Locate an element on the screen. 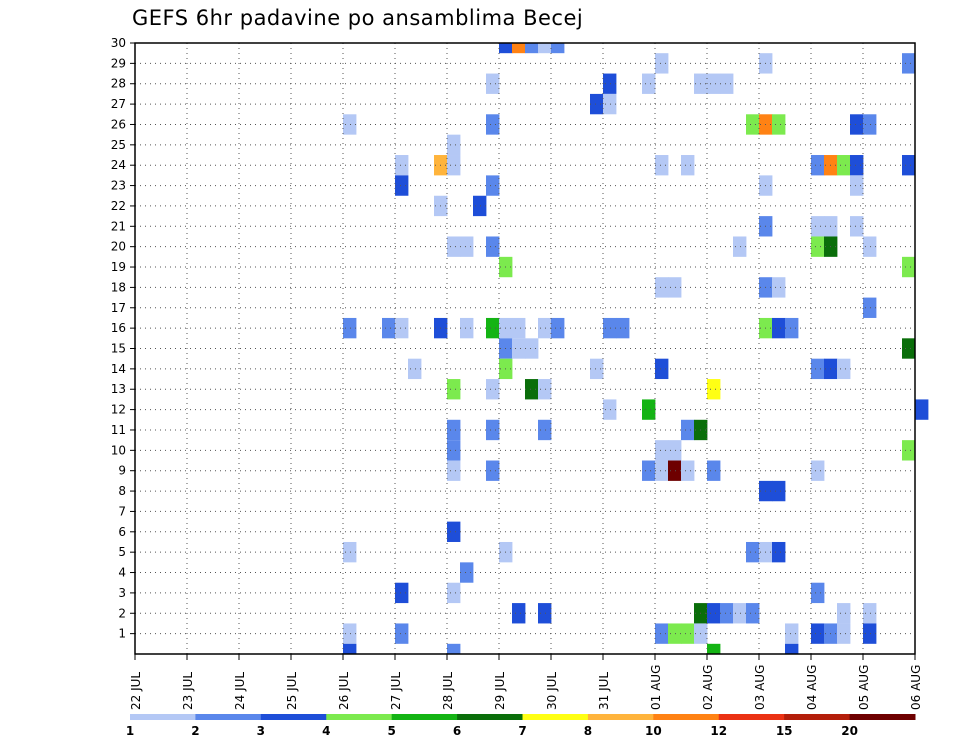 The image size is (960, 742). y-tick-label: 6 is located at coordinates (122, 532).